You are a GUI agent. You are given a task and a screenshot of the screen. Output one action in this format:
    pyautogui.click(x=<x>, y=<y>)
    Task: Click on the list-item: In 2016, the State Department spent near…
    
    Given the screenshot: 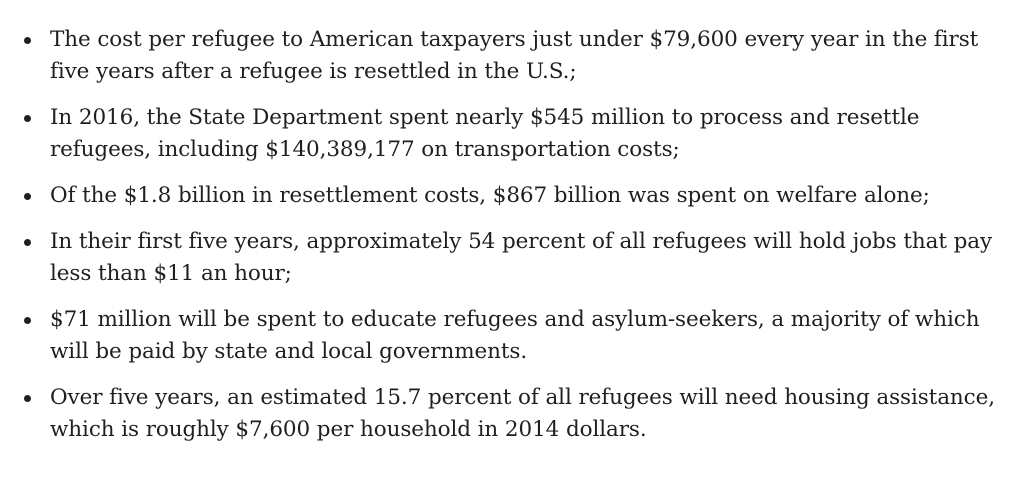 What is the action you would take?
    pyautogui.click(x=512, y=134)
    